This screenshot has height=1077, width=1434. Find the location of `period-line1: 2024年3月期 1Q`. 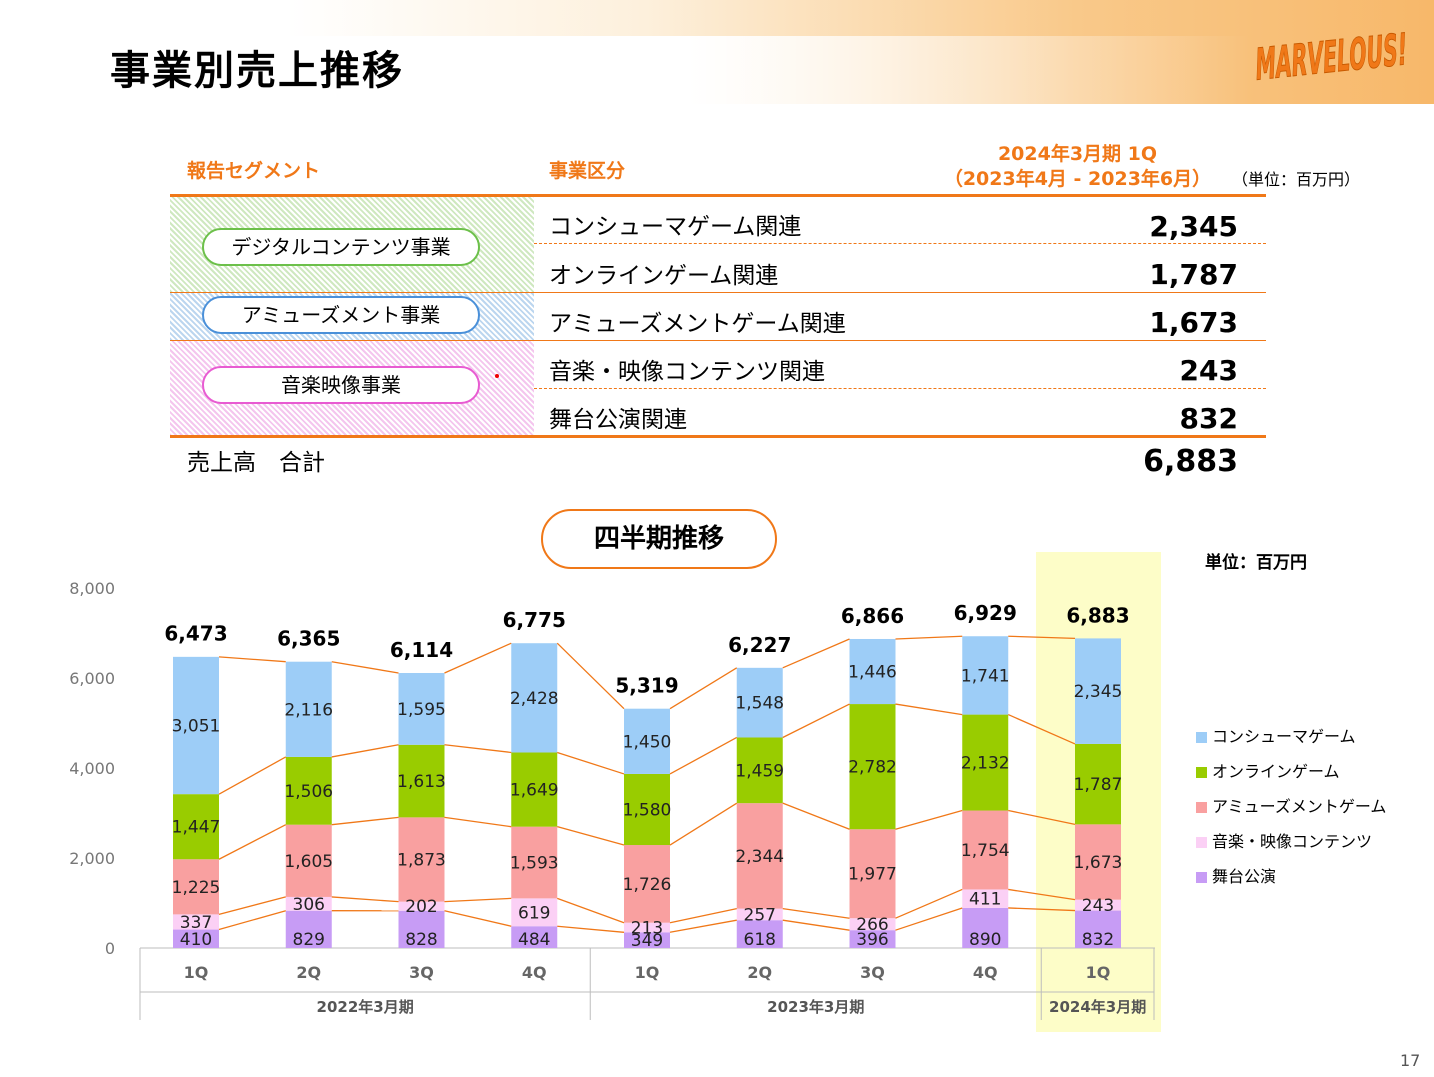

period-line1: 2024年3月期 1Q is located at coordinates (1077, 154).